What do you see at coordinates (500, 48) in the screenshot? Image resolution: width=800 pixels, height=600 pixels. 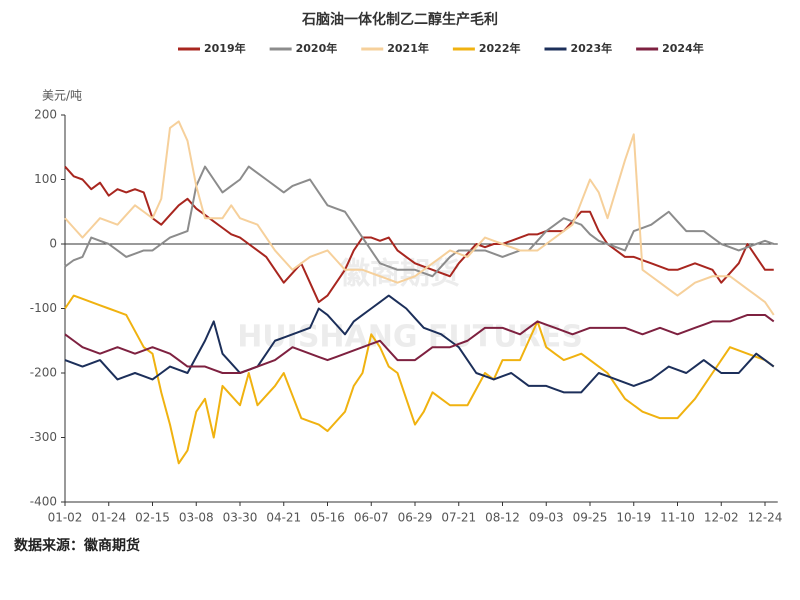 I see `legend-label: 2022年` at bounding box center [500, 48].